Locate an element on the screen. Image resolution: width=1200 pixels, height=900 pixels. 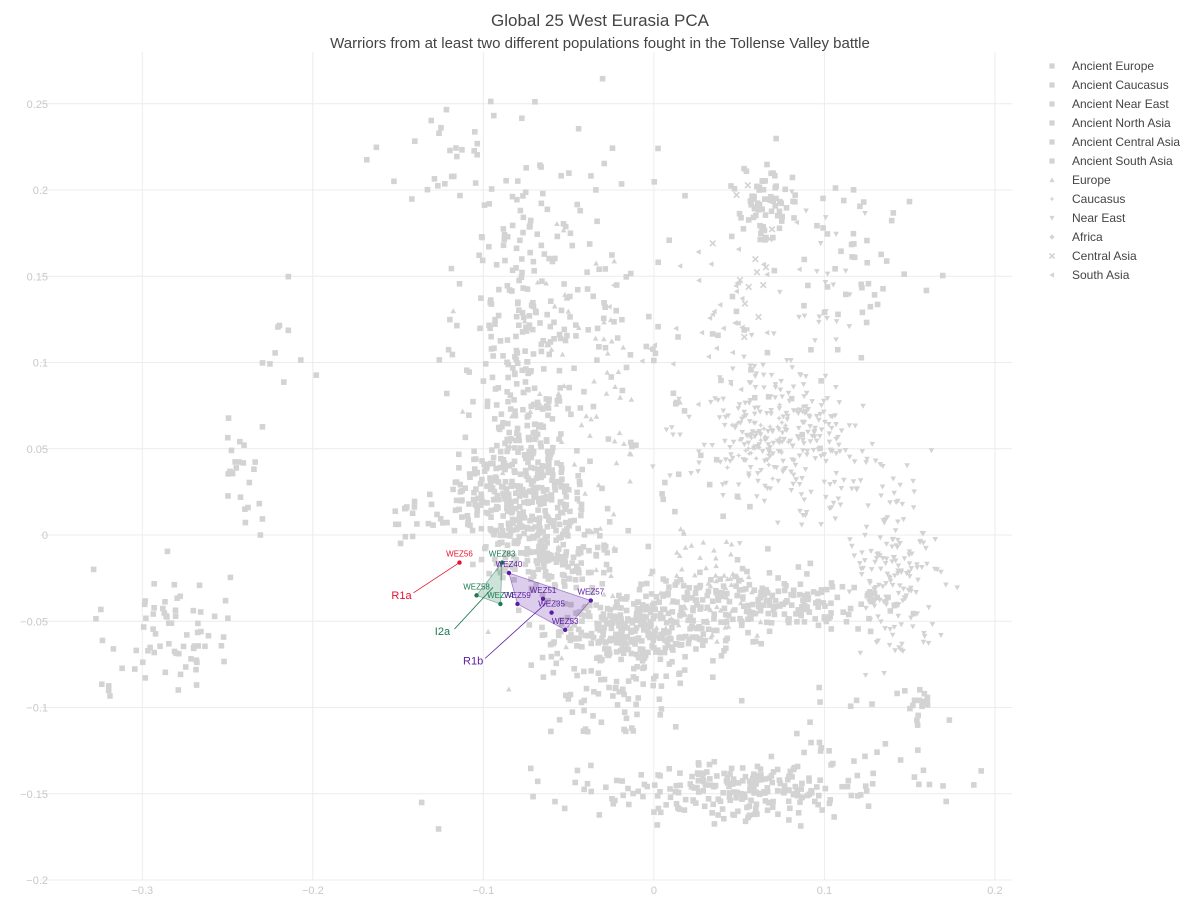
legend-item: Ancient Central Asia is located at coordinates (1114, 142).